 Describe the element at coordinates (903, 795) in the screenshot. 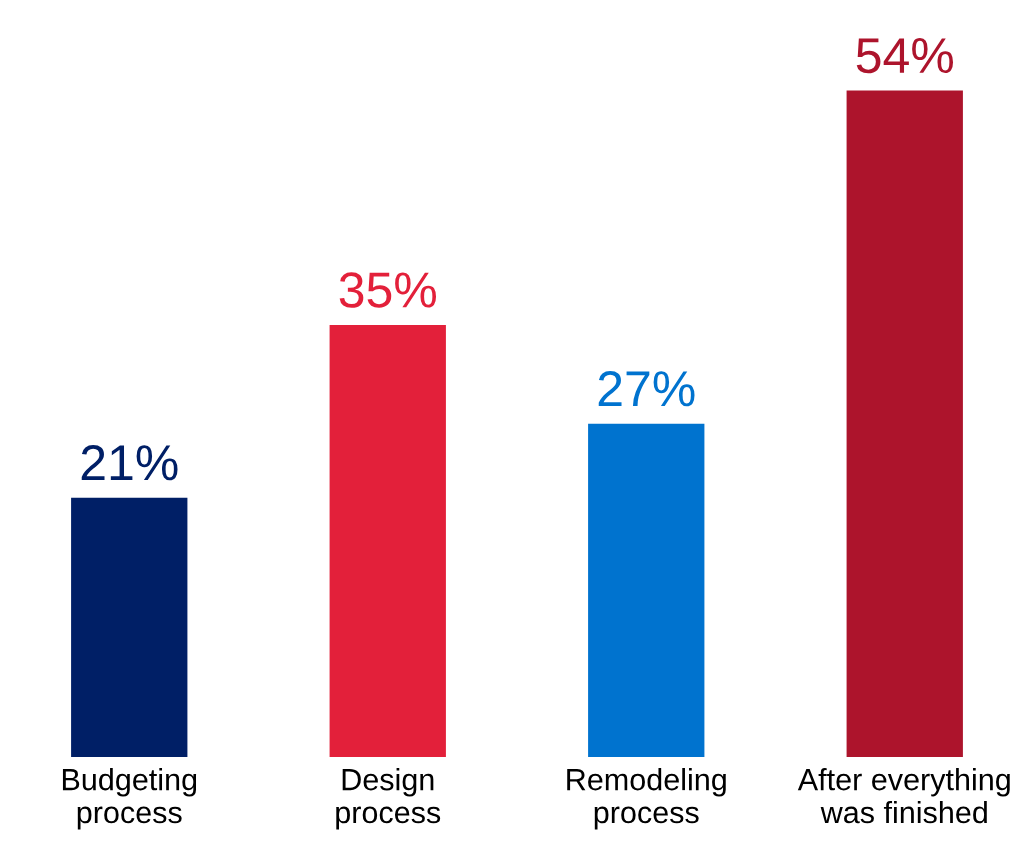

I see `x-tick-label: After everything was finished` at that location.